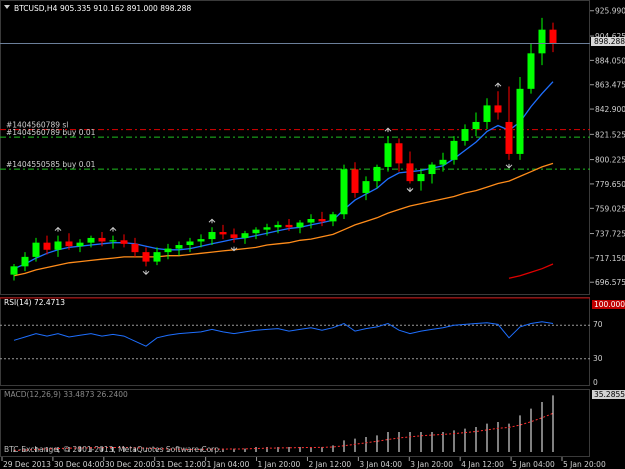 The image size is (625, 469). I want to click on macd-scale-max-label: 35.2855, so click(609, 394).